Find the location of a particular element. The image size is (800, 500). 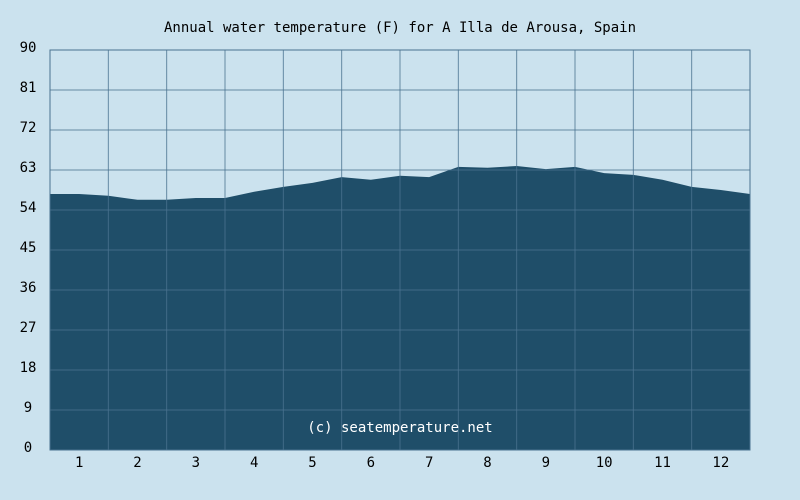

y-tick-label: 9 is located at coordinates (28, 408).